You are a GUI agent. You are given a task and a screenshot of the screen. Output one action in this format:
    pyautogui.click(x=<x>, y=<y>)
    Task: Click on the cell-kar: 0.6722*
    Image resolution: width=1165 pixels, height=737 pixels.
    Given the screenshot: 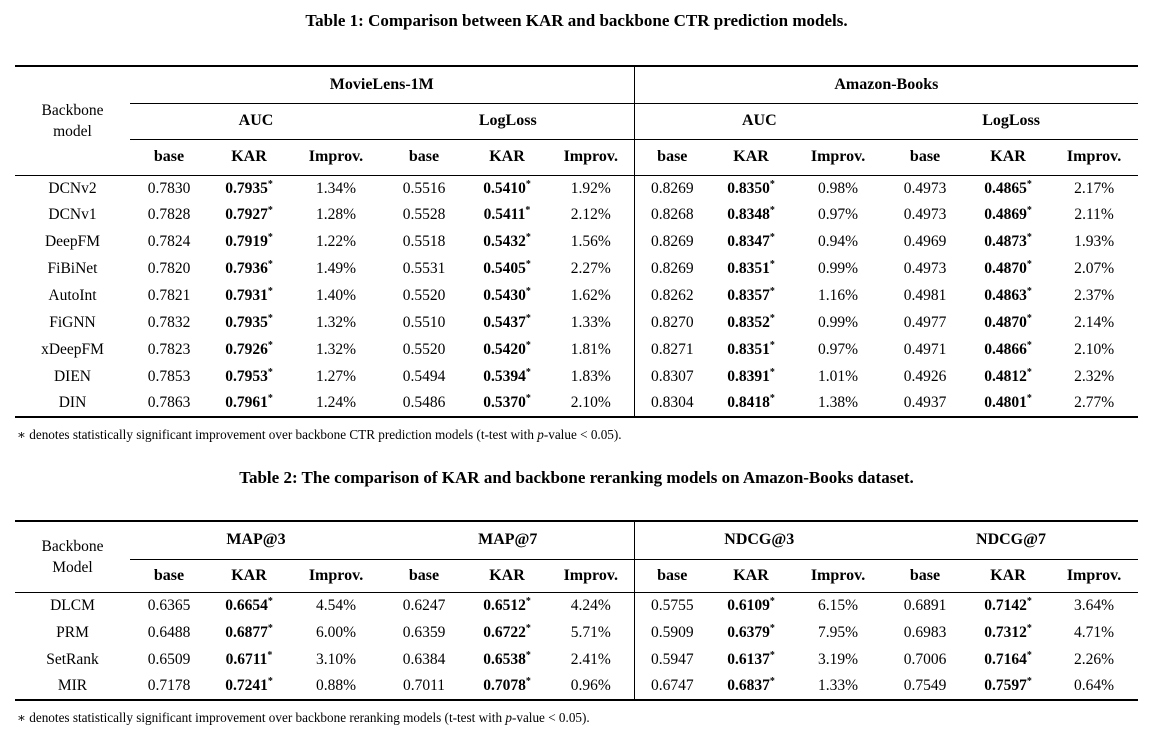 What is the action you would take?
    pyautogui.click(x=507, y=632)
    